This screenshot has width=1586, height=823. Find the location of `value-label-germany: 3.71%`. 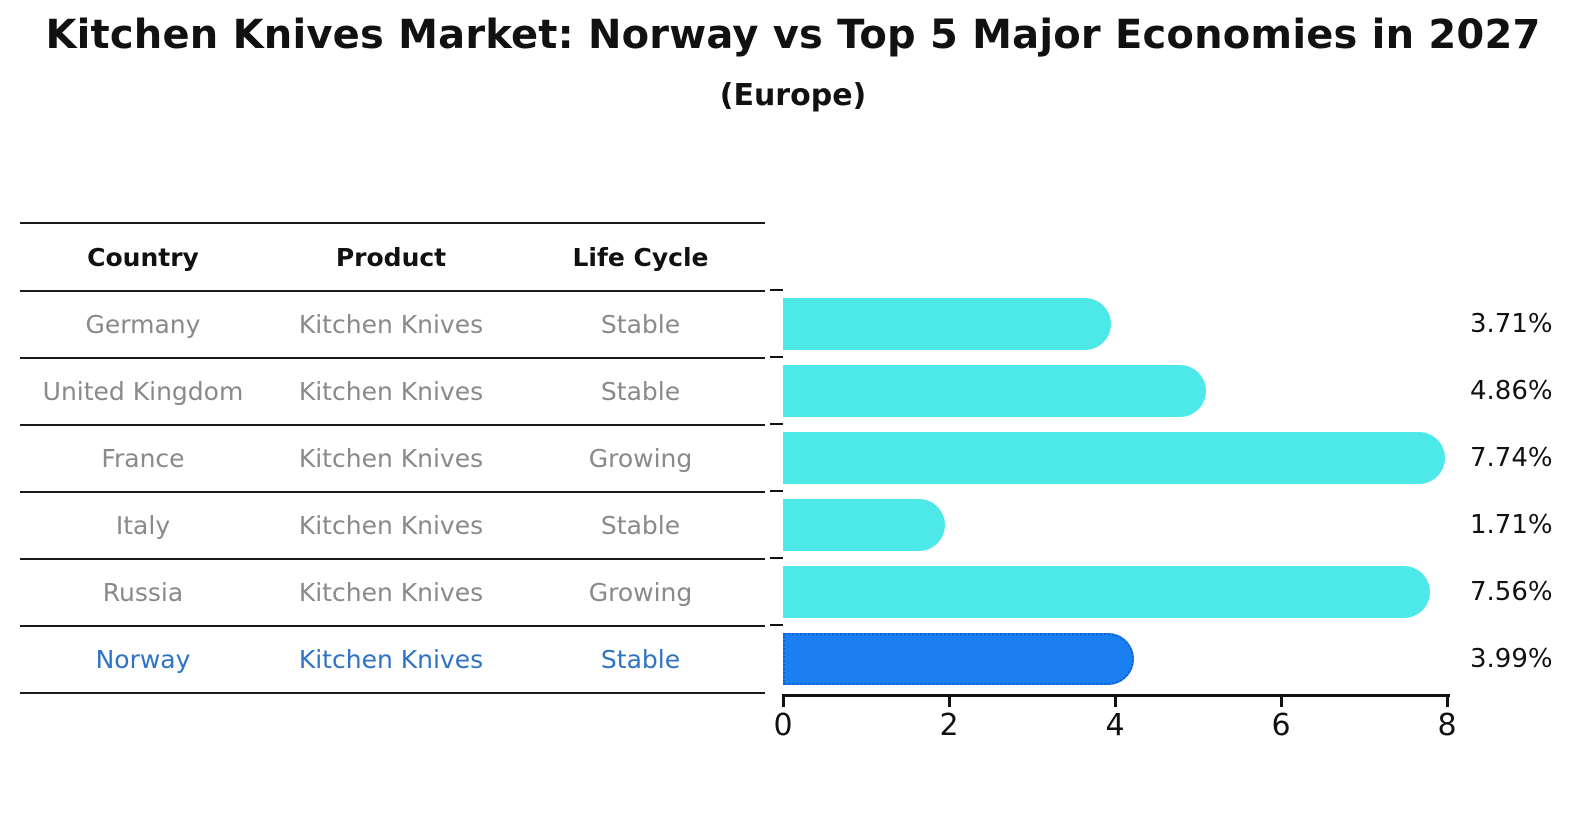

value-label-germany: 3.71% is located at coordinates (1511, 323).